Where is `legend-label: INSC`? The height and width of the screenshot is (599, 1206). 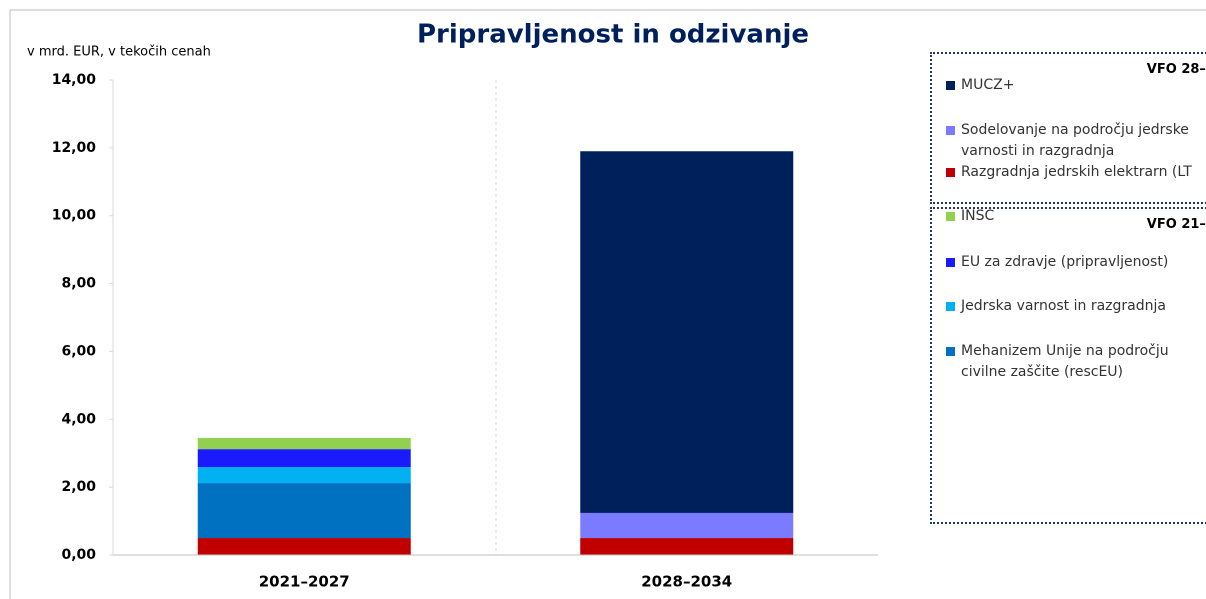 legend-label: INSC is located at coordinates (978, 216).